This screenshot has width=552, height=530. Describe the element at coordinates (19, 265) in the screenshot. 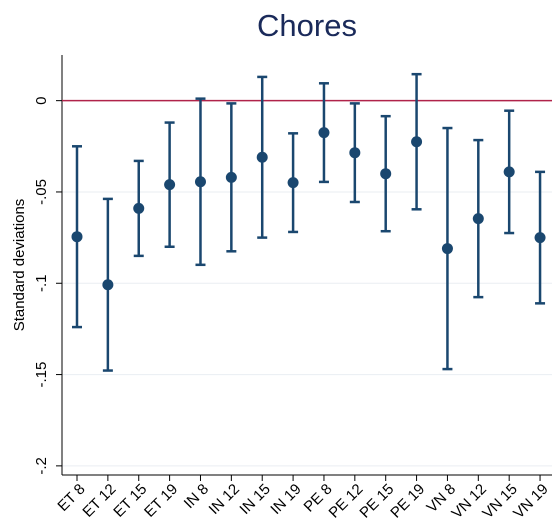

I see `y-axis-label: Standard deviations` at that location.